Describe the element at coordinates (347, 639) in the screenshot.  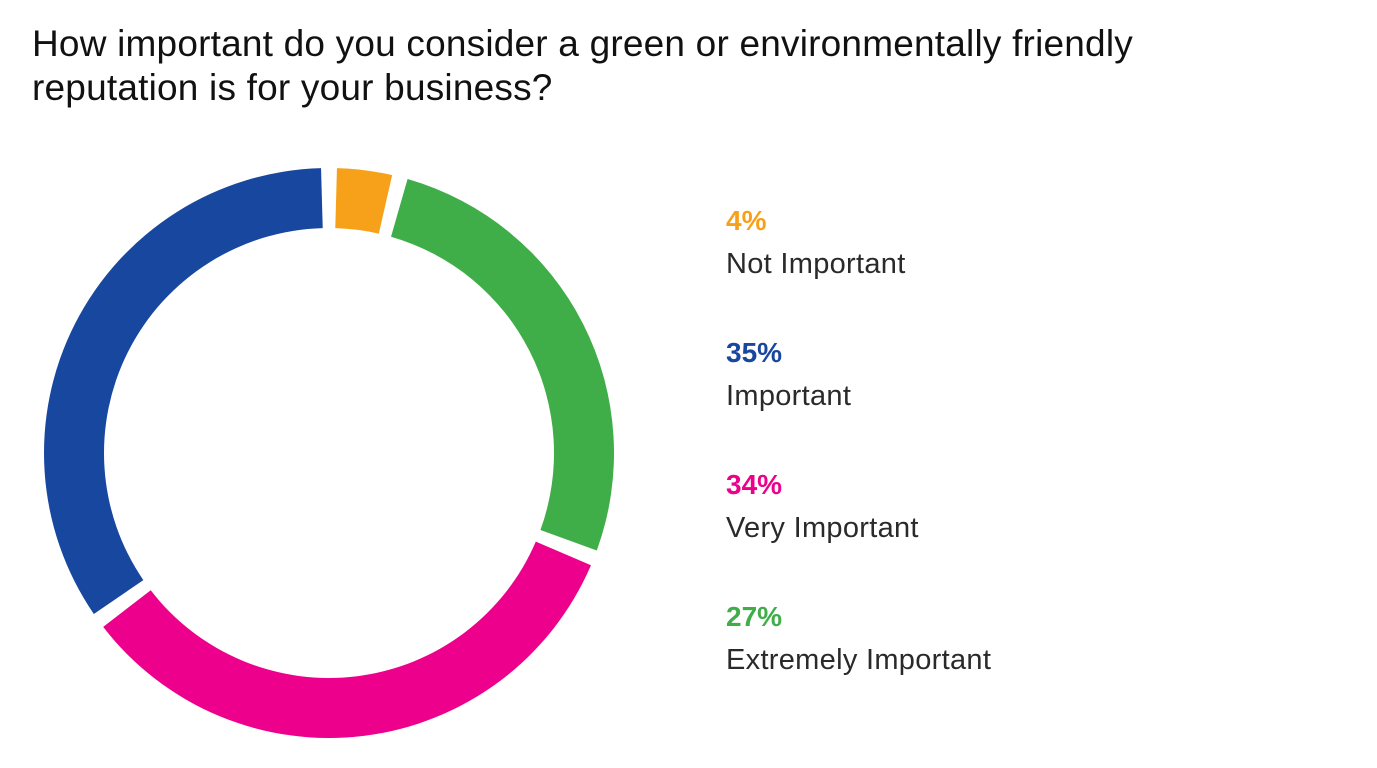
I see `donut-slice-very-important` at that location.